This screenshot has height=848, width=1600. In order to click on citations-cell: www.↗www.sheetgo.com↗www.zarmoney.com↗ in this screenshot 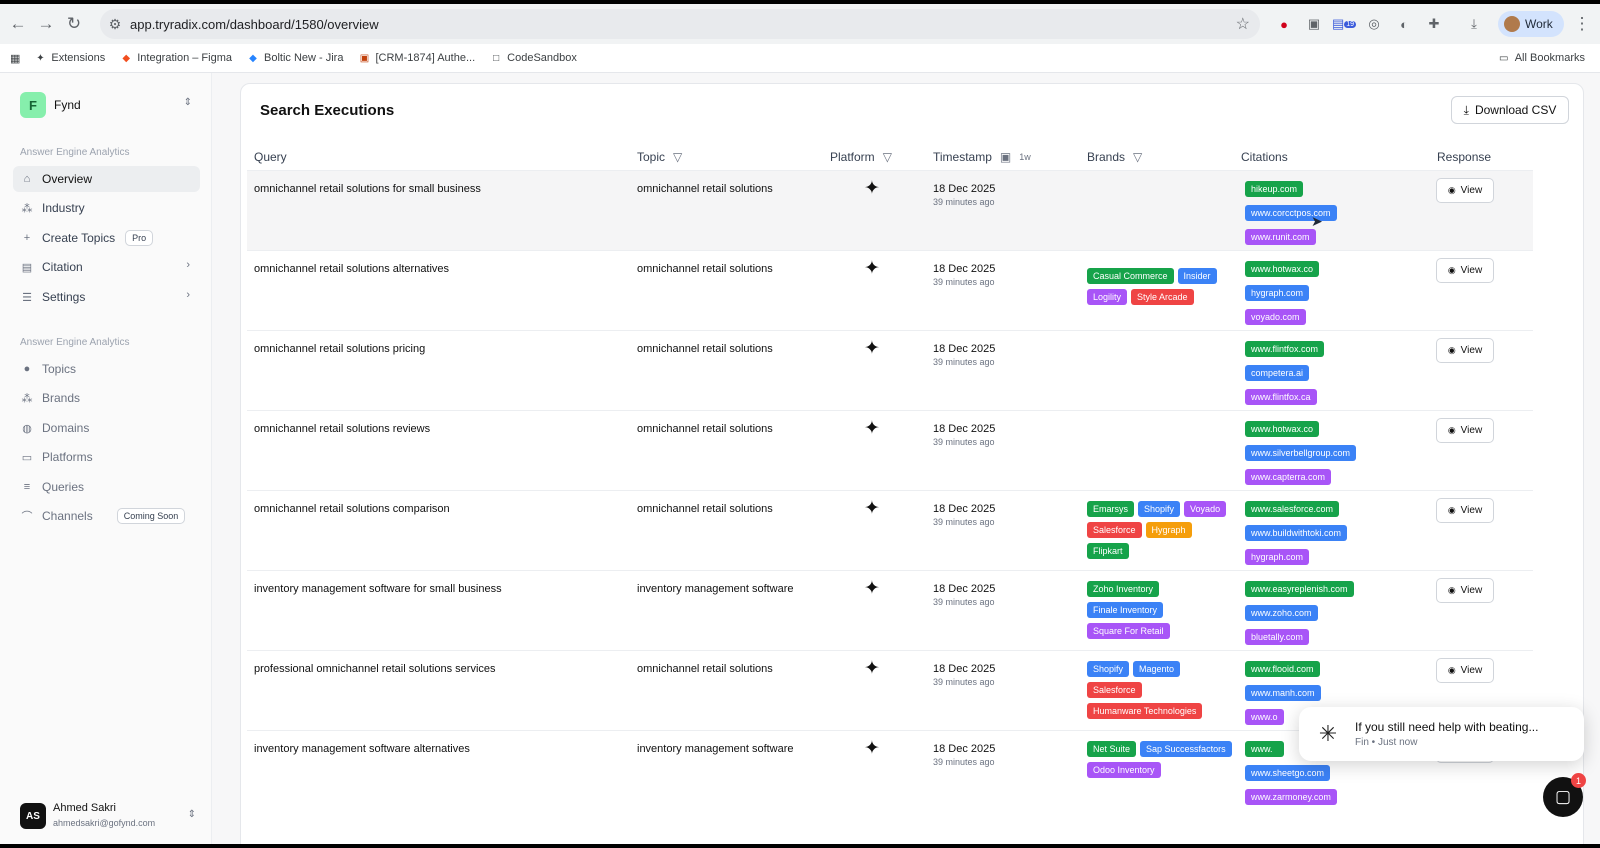, I will do `click(1335, 773)`.